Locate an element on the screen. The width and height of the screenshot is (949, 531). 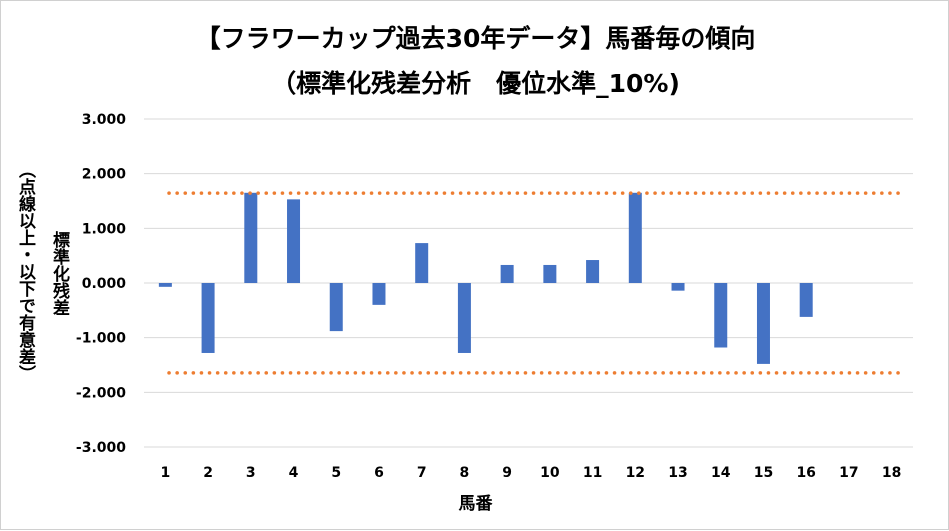
x-tick-label: 6 is located at coordinates (379, 473).